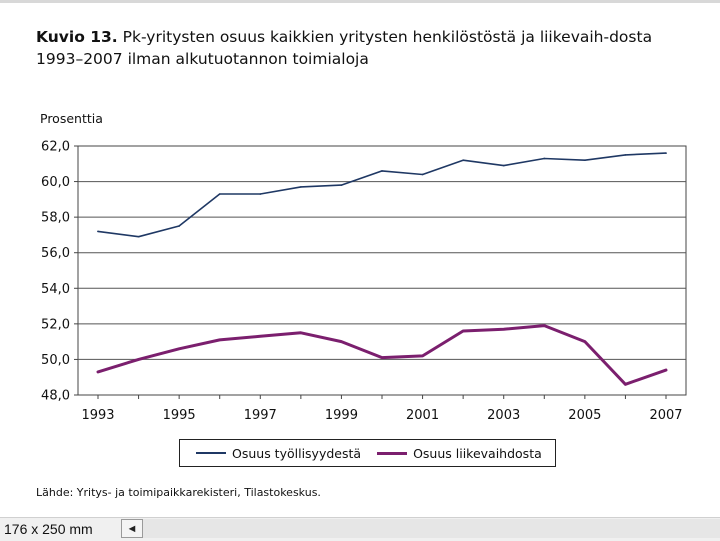  Describe the element at coordinates (431, 528) in the screenshot. I see `horizontal-scrollbar-track` at that location.